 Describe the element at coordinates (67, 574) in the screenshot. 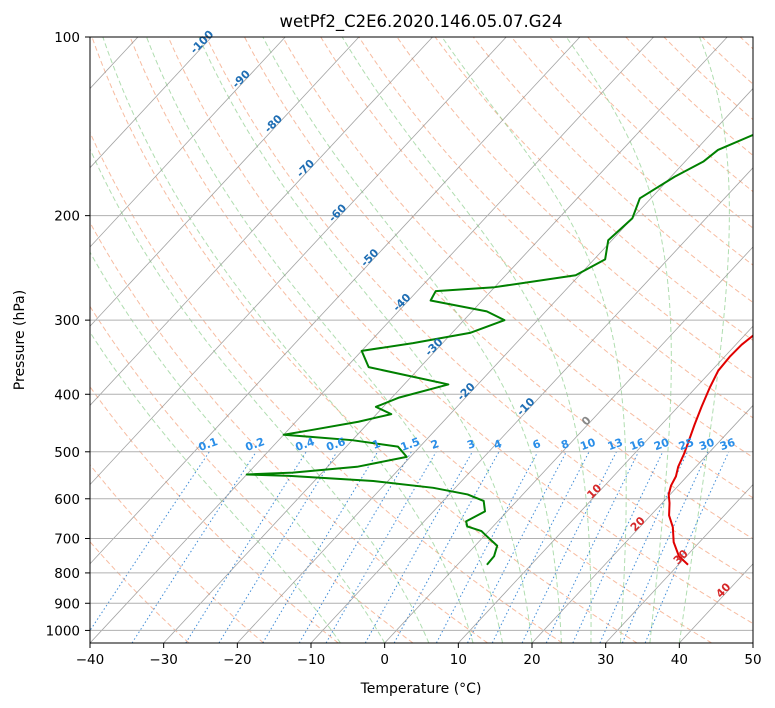

I see `y-tick-label: 800` at that location.